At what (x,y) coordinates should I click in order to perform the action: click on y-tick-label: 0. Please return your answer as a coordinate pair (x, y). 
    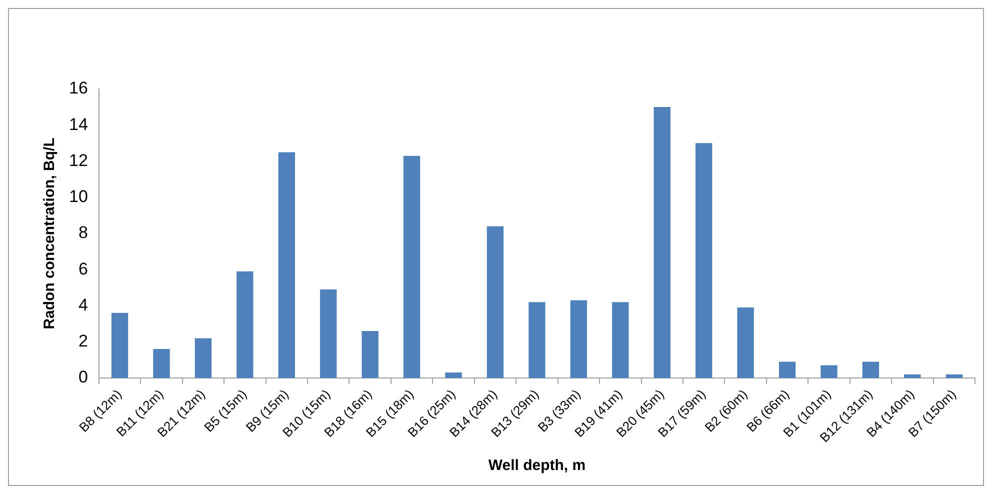
    Looking at the image, I should click on (83, 377).